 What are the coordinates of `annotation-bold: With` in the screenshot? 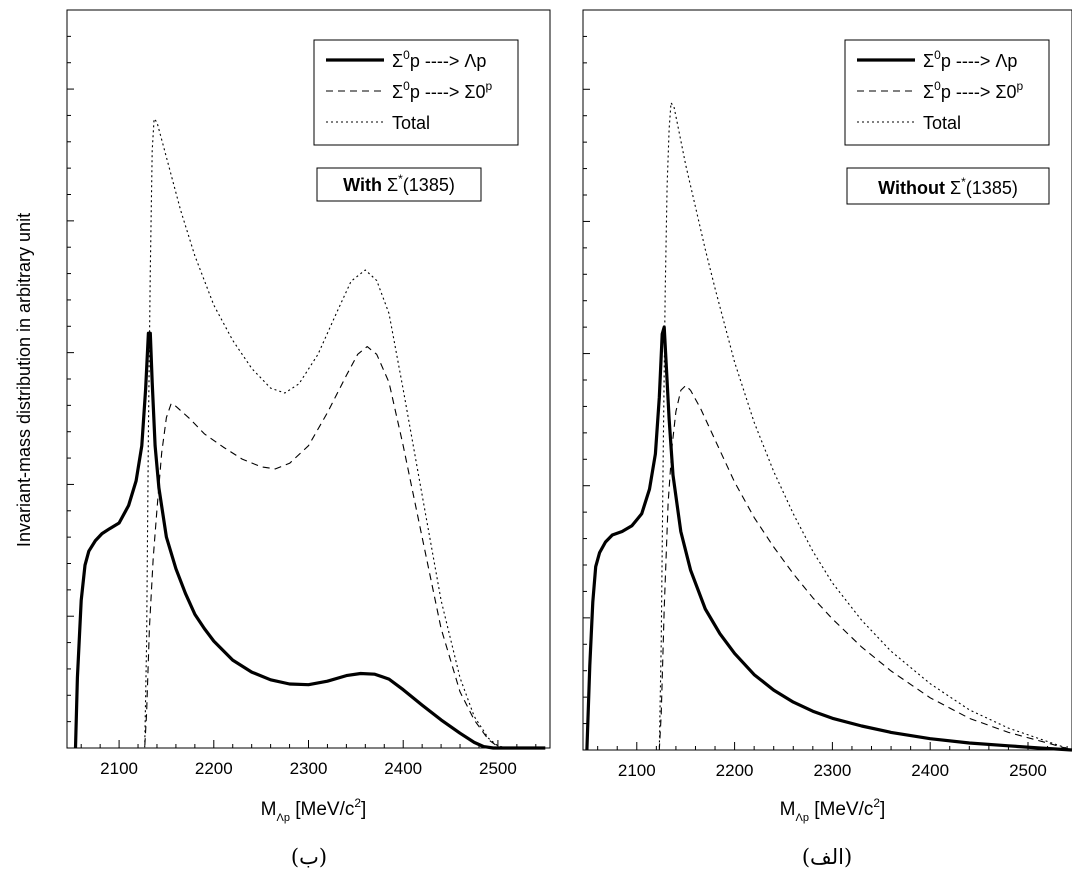 It's located at (362, 185).